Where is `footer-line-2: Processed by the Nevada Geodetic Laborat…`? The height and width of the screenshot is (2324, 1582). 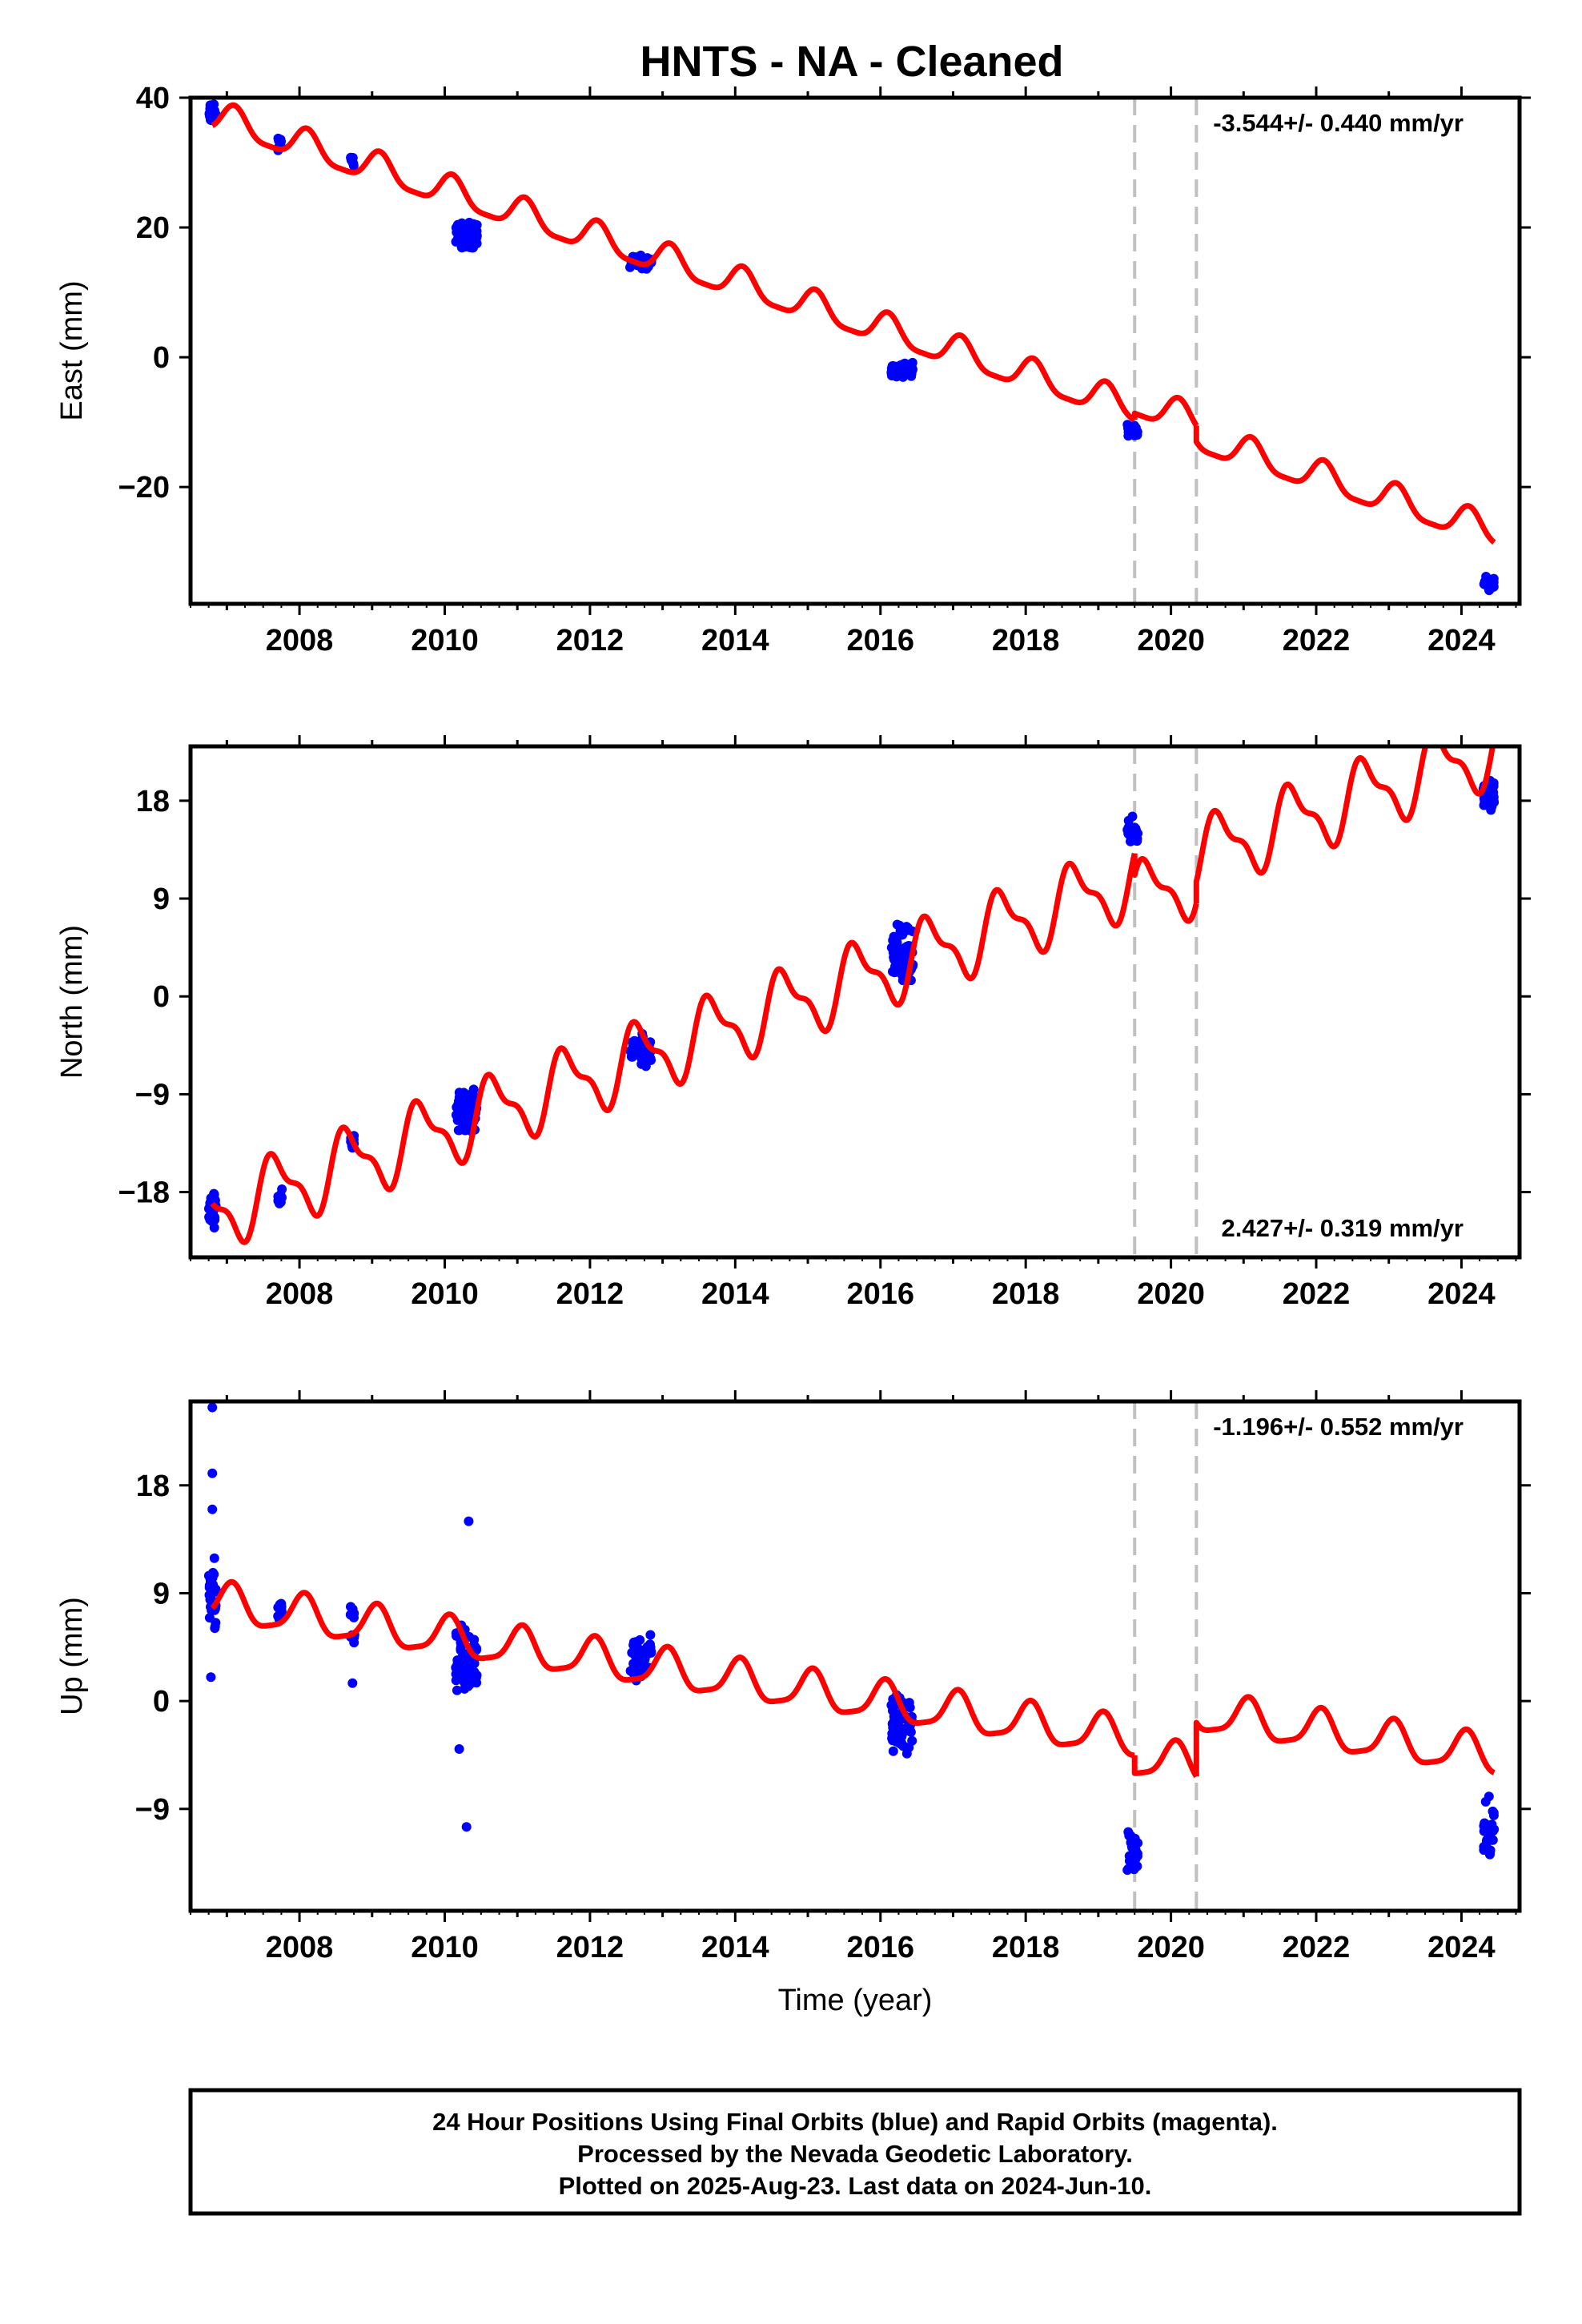 footer-line-2: Processed by the Nevada Geodetic Laborat… is located at coordinates (855, 2154).